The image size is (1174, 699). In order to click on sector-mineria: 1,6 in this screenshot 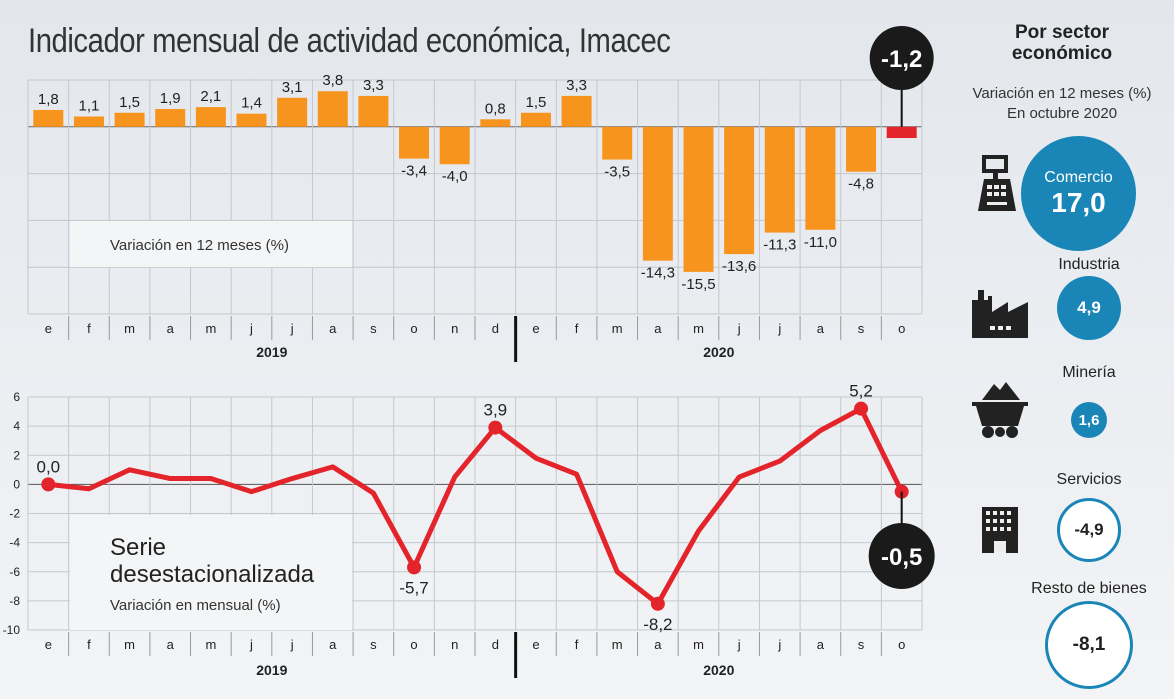, I will do `click(1089, 420)`.